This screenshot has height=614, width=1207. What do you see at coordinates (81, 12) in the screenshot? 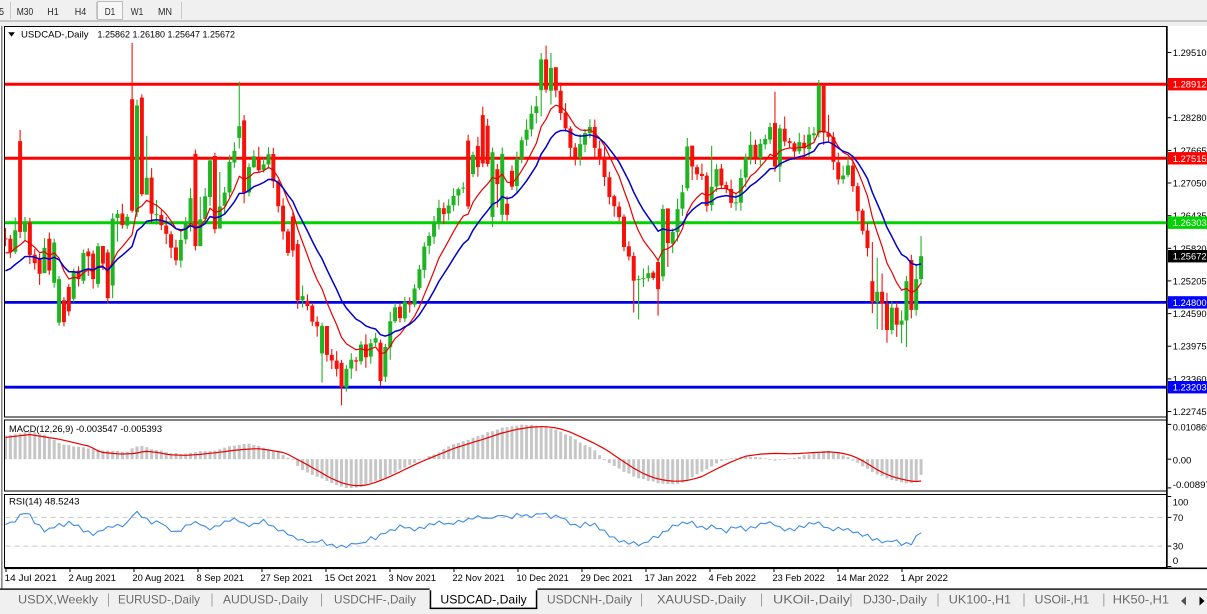
I see `svg-text: H4` at bounding box center [81, 12].